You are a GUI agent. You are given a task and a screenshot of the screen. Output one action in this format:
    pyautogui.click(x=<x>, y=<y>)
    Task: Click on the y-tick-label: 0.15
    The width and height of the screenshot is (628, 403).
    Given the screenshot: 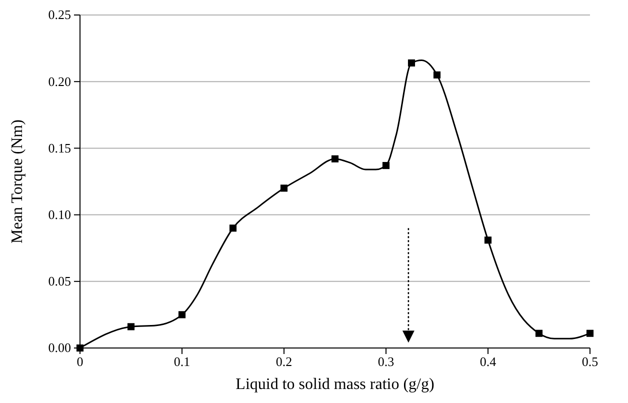 What is the action you would take?
    pyautogui.click(x=59, y=148)
    